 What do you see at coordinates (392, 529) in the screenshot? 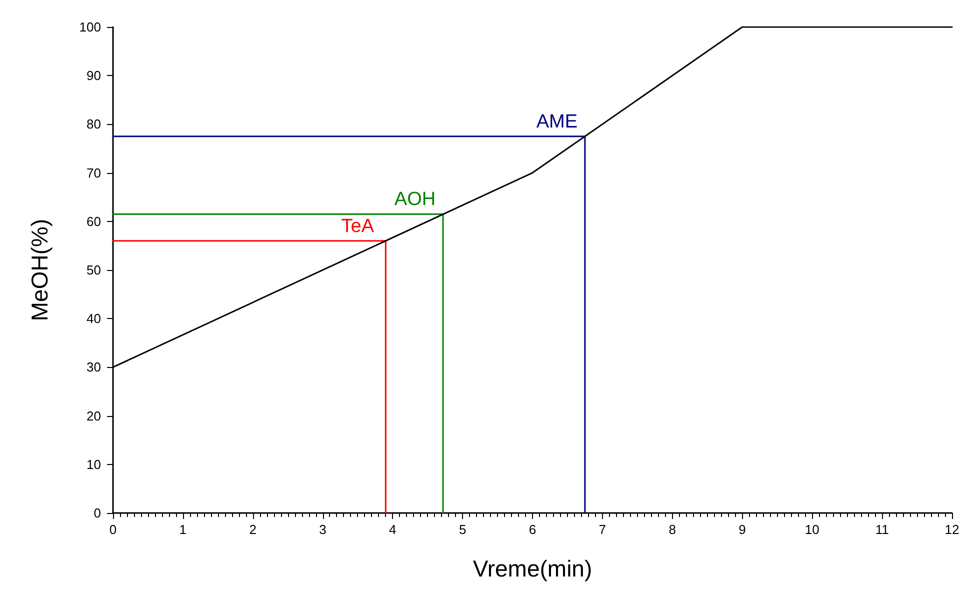
I see `x-tick-label: 4` at bounding box center [392, 529].